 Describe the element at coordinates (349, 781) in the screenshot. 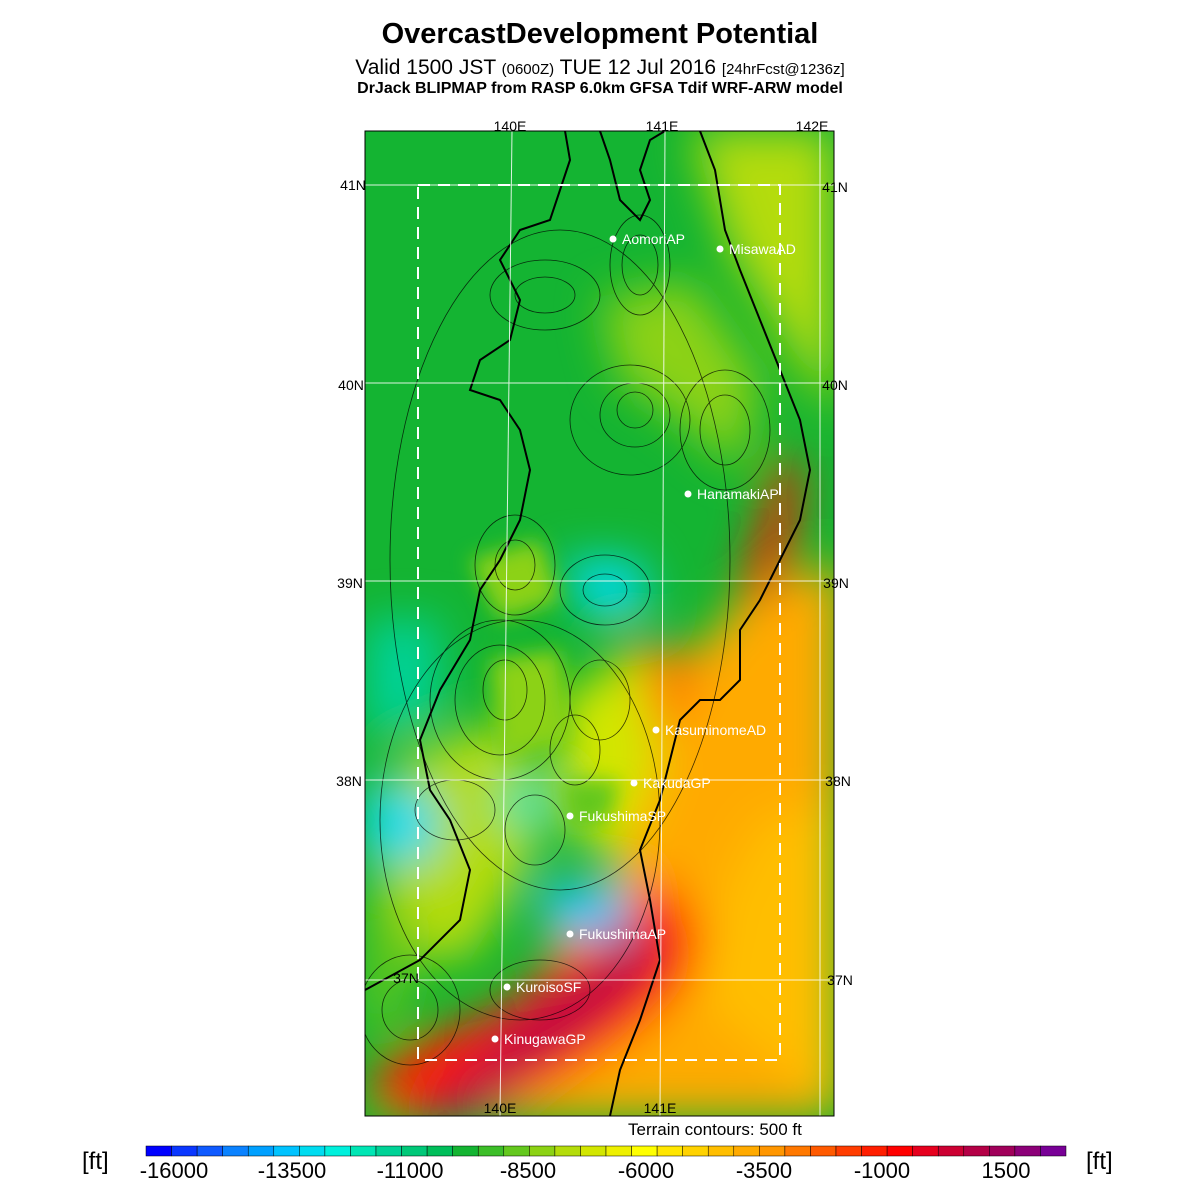

I see `lat-label-38n-left: 38N` at that location.